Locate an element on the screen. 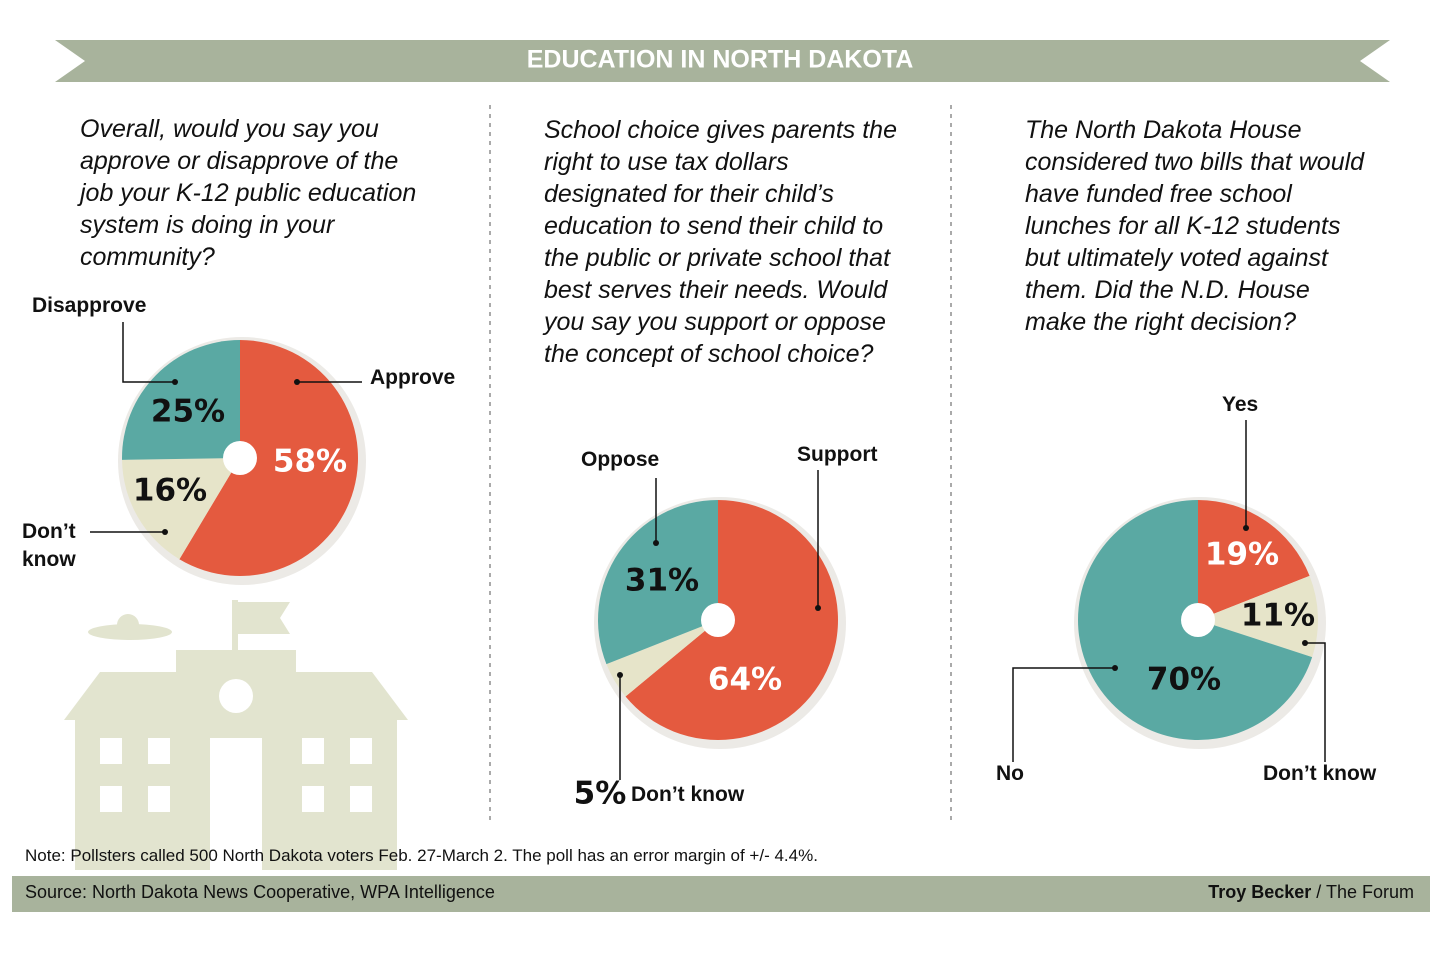  value-label: 64% is located at coordinates (745, 680).